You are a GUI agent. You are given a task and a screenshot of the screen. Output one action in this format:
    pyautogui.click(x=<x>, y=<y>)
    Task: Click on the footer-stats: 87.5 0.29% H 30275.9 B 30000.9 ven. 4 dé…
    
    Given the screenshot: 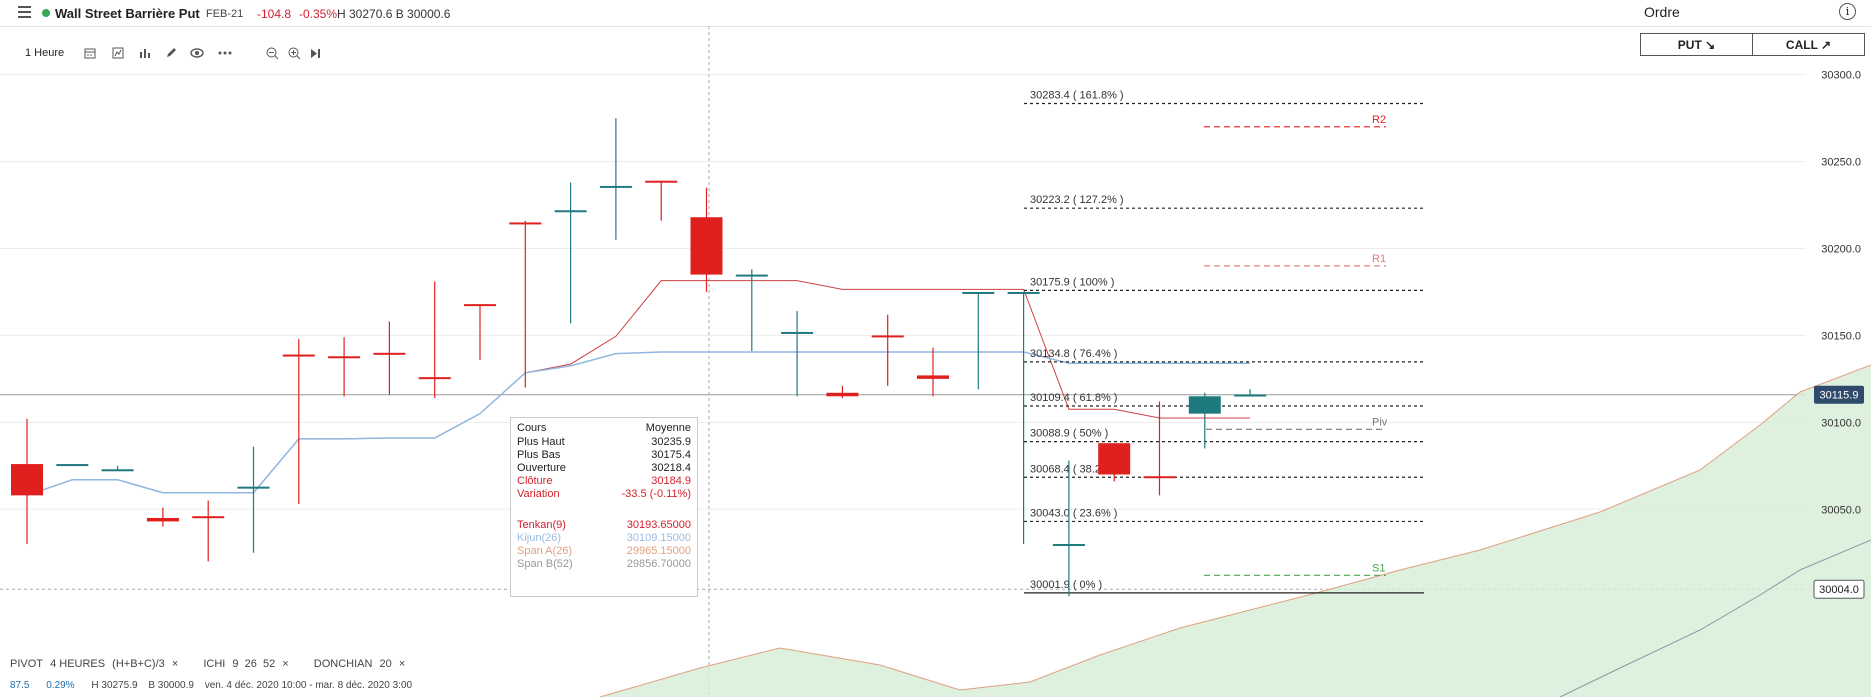 What is the action you would take?
    pyautogui.click(x=211, y=685)
    